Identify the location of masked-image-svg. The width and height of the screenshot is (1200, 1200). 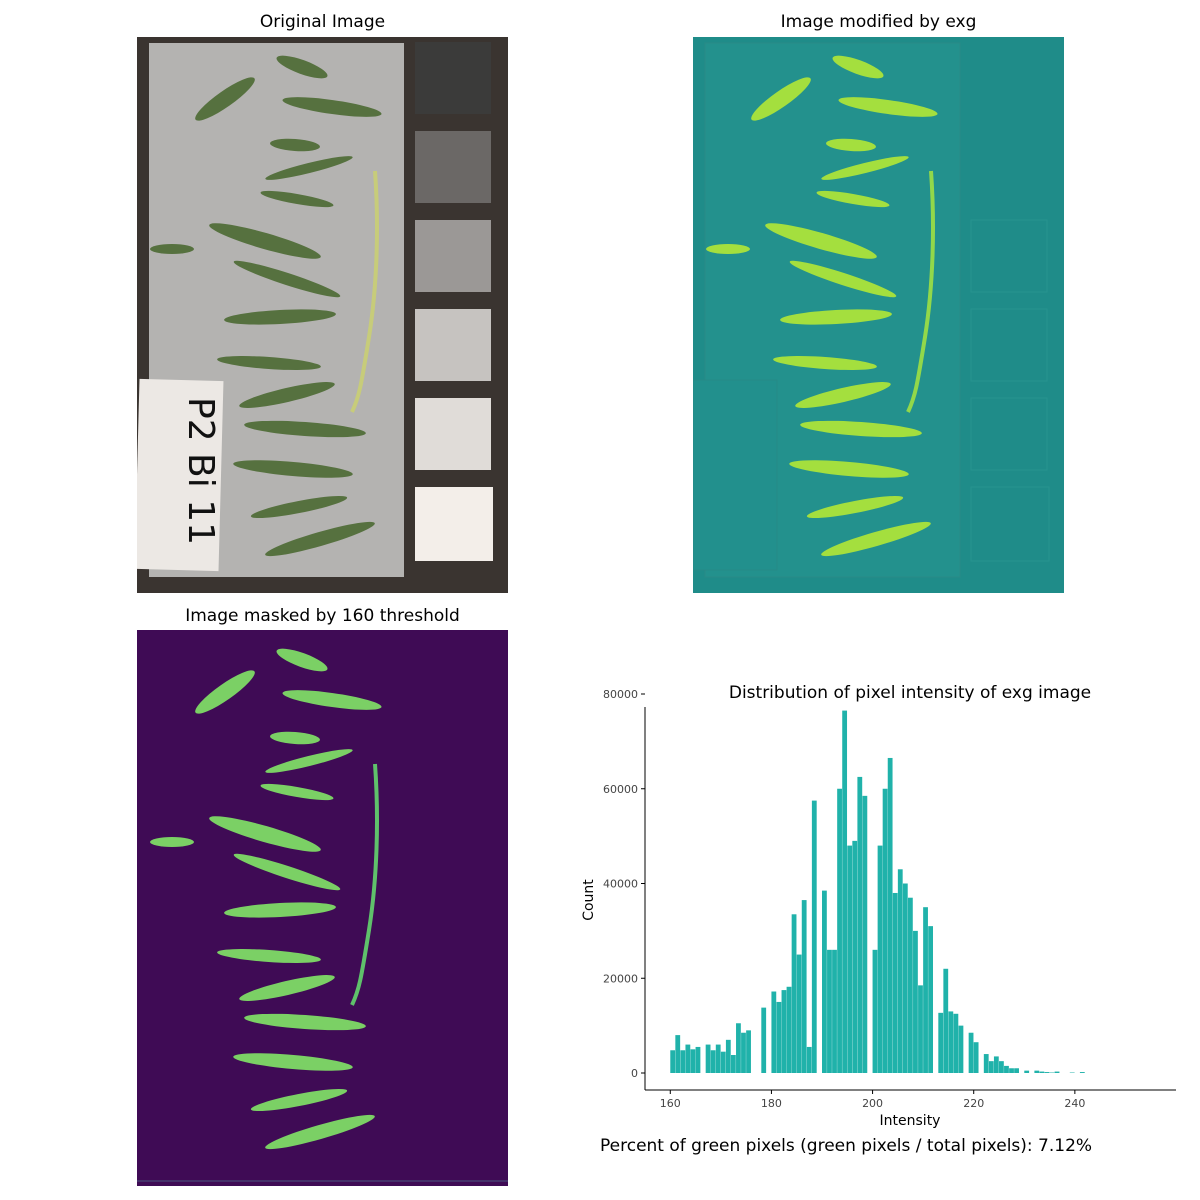
(322, 908).